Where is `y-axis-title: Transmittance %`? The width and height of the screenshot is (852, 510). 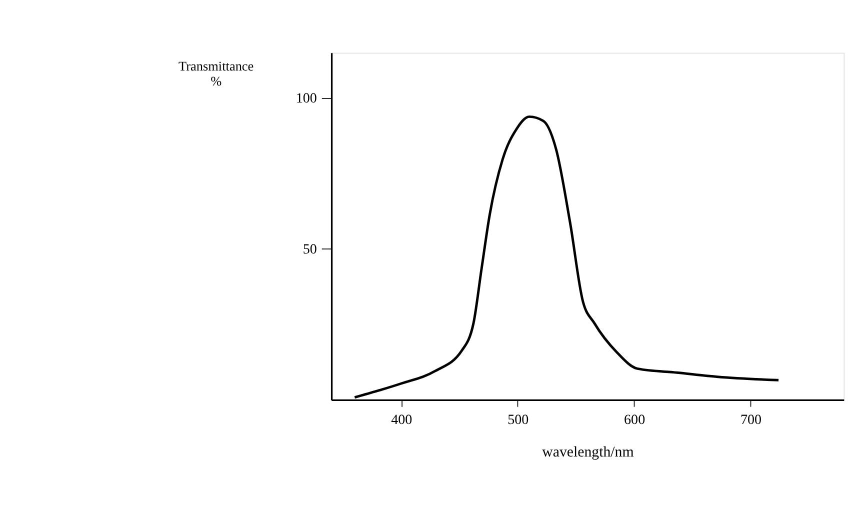
y-axis-title: Transmittance % is located at coordinates (216, 73).